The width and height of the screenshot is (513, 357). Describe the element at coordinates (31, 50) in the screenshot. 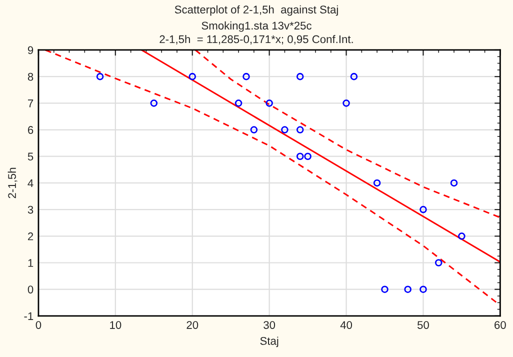

I see `y-tick-label: 9` at that location.